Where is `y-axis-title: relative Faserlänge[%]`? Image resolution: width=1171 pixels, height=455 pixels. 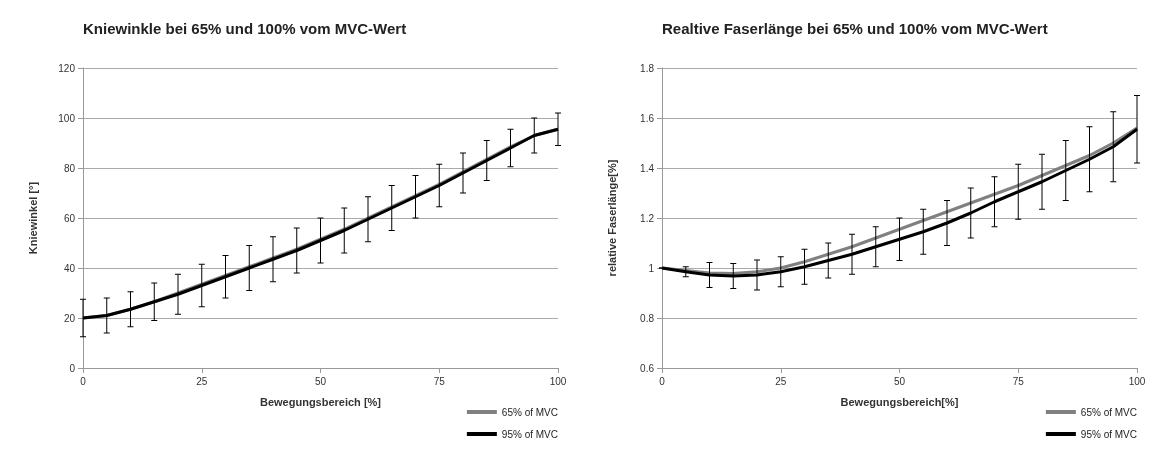 y-axis-title: relative Faserlänge[%] is located at coordinates (611, 218).